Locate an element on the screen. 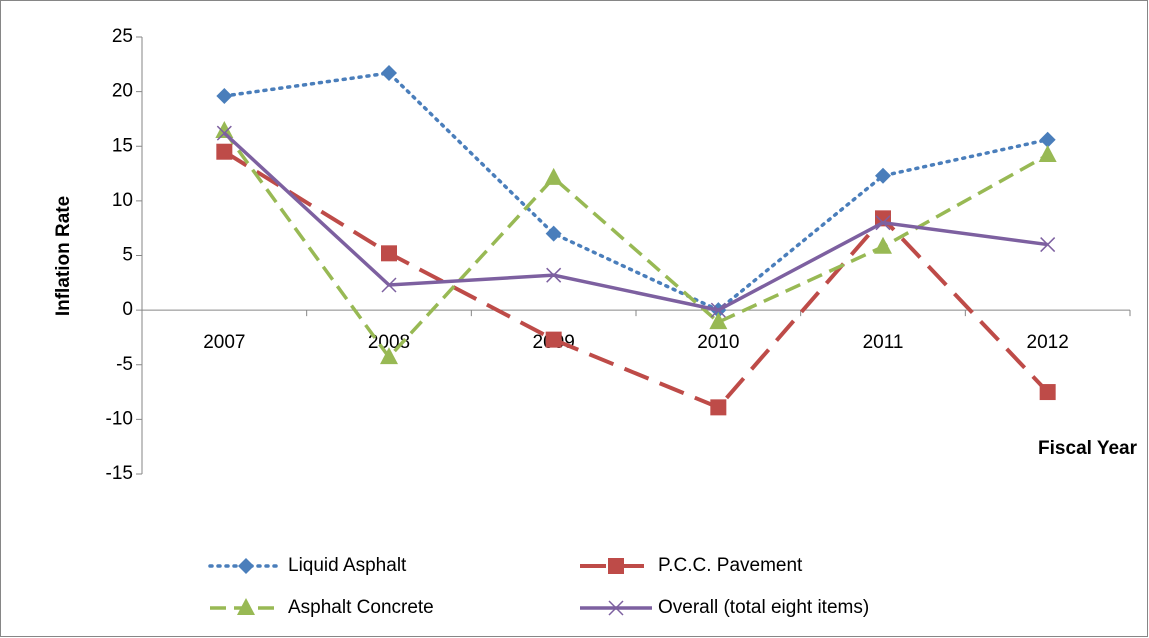 The height and width of the screenshot is (638, 1149). legend-entry: Asphalt Concrete is located at coordinates (322, 607).